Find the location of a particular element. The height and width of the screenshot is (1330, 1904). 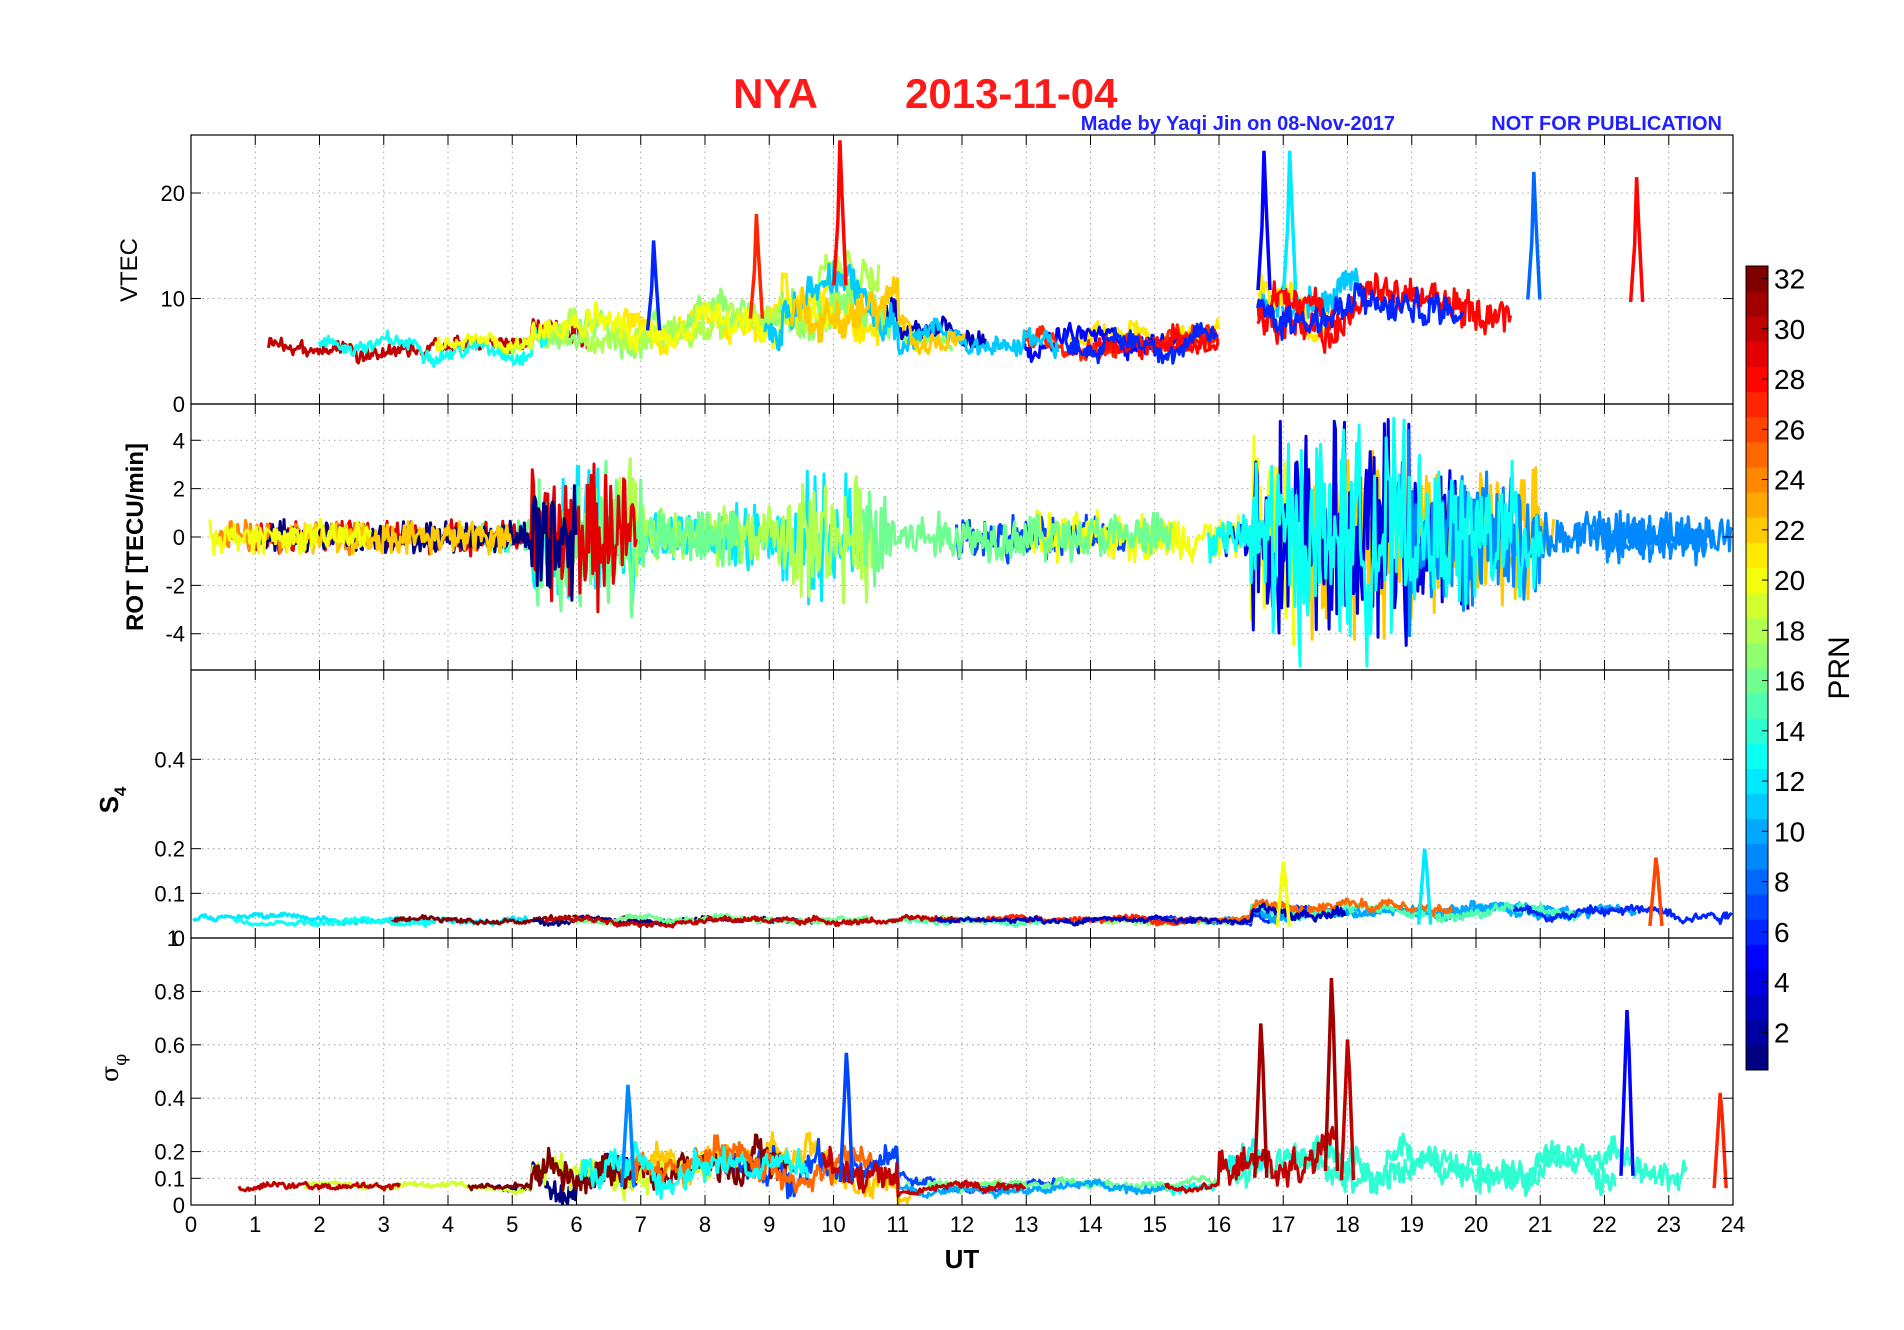

s4-ytick-label: 0 is located at coordinates (179, 938).